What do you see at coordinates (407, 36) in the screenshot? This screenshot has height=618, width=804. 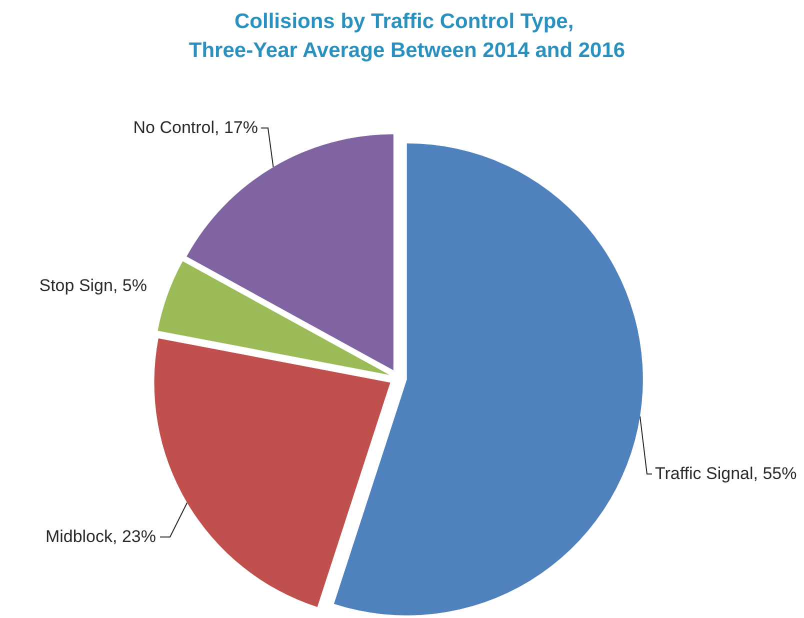 I see `chart-title: Collisions by Traffic Control Type, Three-Year Average Between 2014 and 2016` at bounding box center [407, 36].